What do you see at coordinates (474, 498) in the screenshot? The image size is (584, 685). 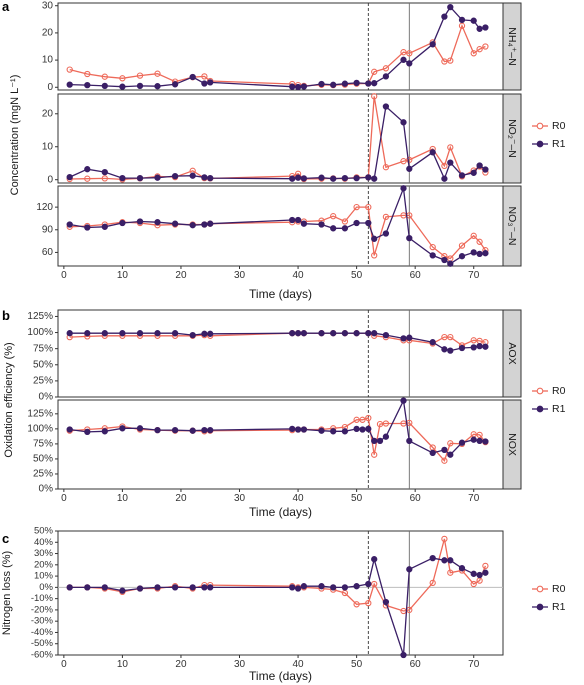 I see `panel-b-xtick-label: 70` at bounding box center [474, 498].